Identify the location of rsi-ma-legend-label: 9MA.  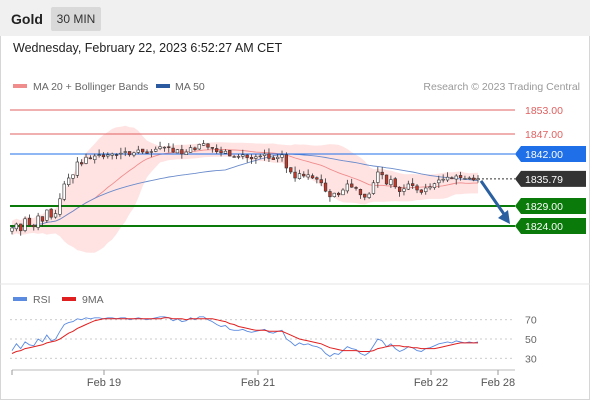
(93, 300).